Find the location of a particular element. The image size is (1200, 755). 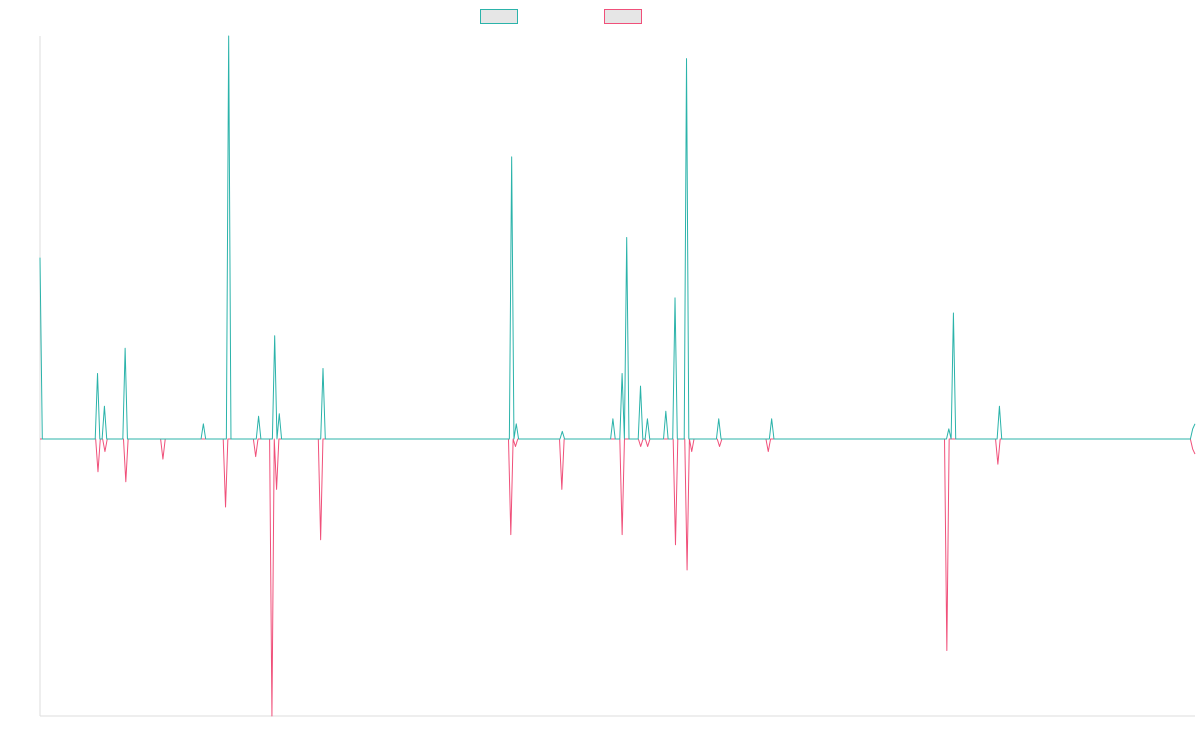

legend-swatch-series-a is located at coordinates (499, 16).